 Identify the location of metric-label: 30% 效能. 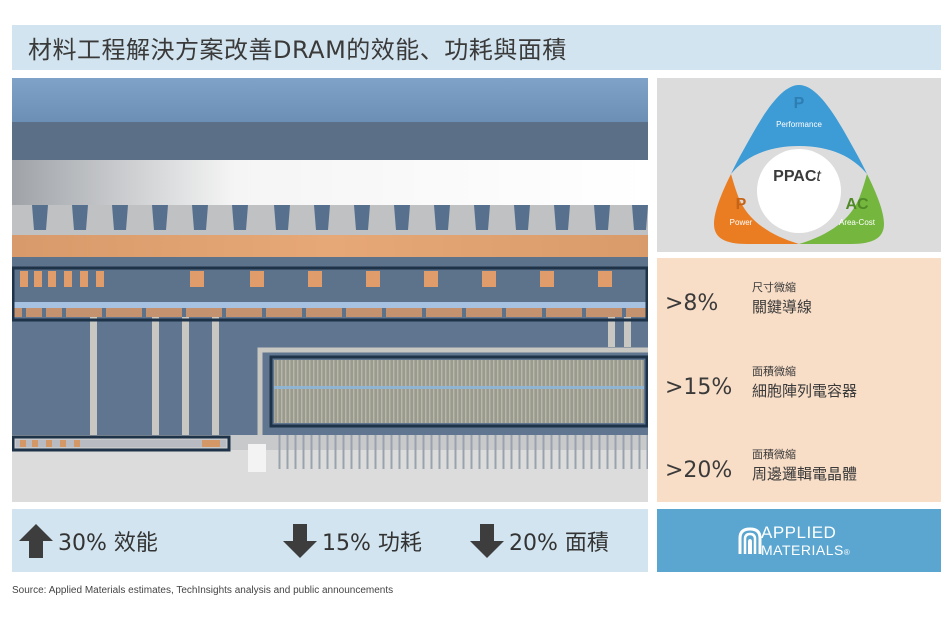
(108, 543).